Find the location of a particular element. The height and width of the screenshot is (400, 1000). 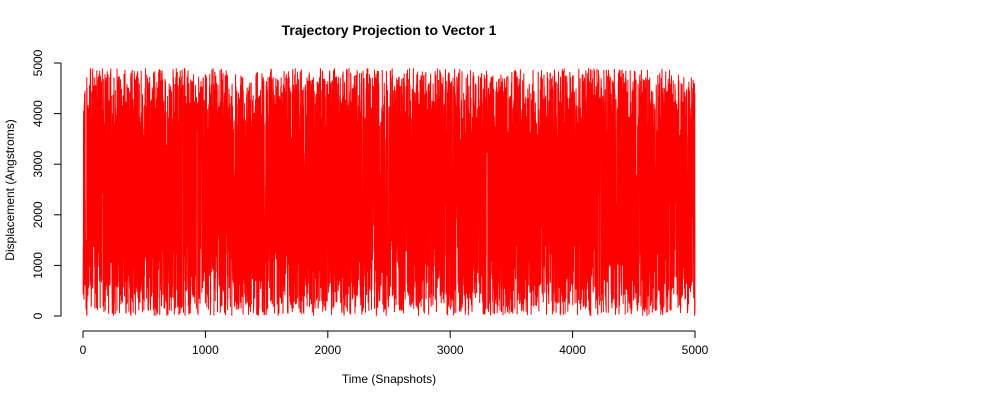

x-axis-label: Time (Snapshots) is located at coordinates (389, 379).